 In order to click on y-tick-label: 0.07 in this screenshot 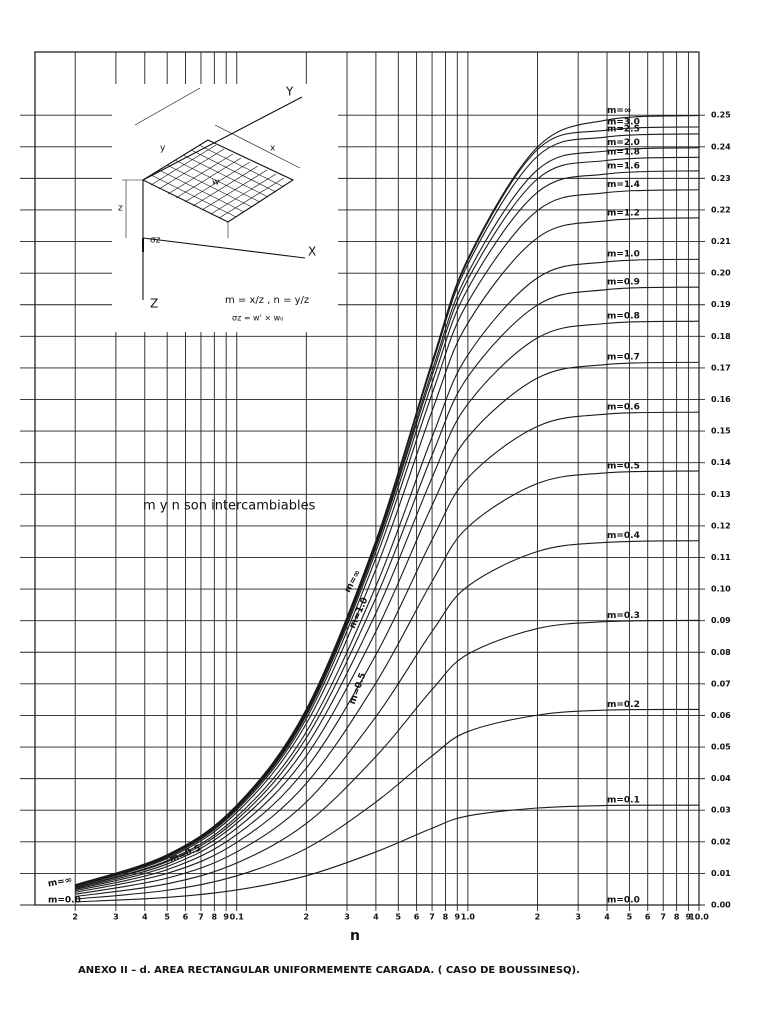, I will do `click(721, 683)`.